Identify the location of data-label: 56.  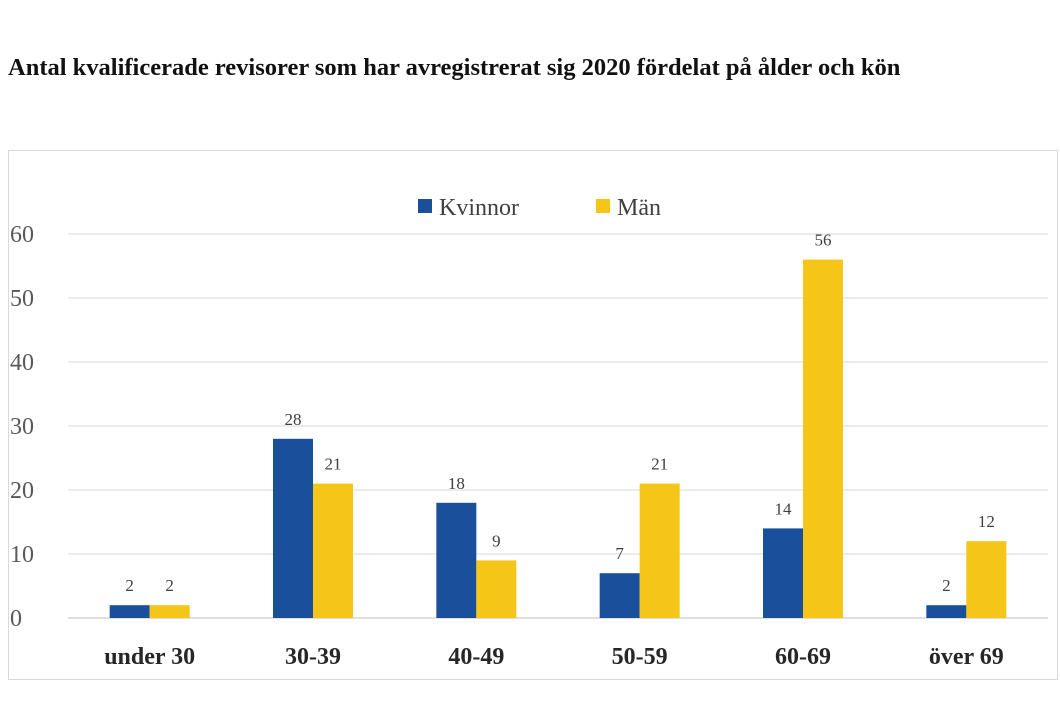
(823, 240).